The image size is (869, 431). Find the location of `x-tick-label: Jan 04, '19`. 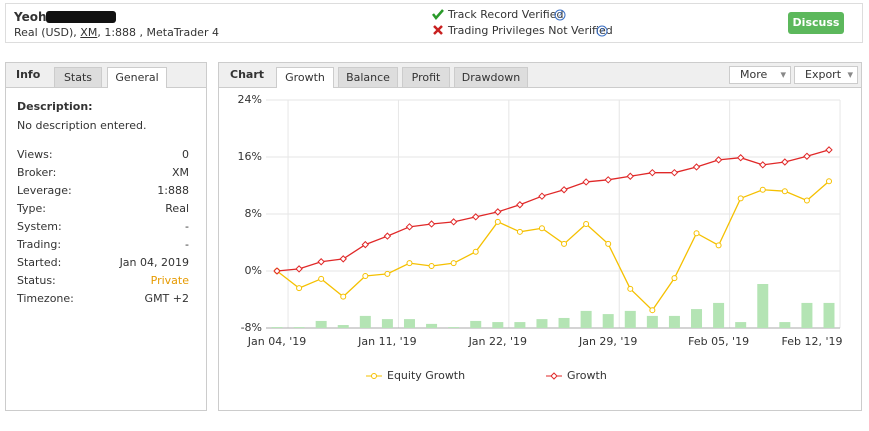

x-tick-label: Jan 04, '19 is located at coordinates (276, 341).